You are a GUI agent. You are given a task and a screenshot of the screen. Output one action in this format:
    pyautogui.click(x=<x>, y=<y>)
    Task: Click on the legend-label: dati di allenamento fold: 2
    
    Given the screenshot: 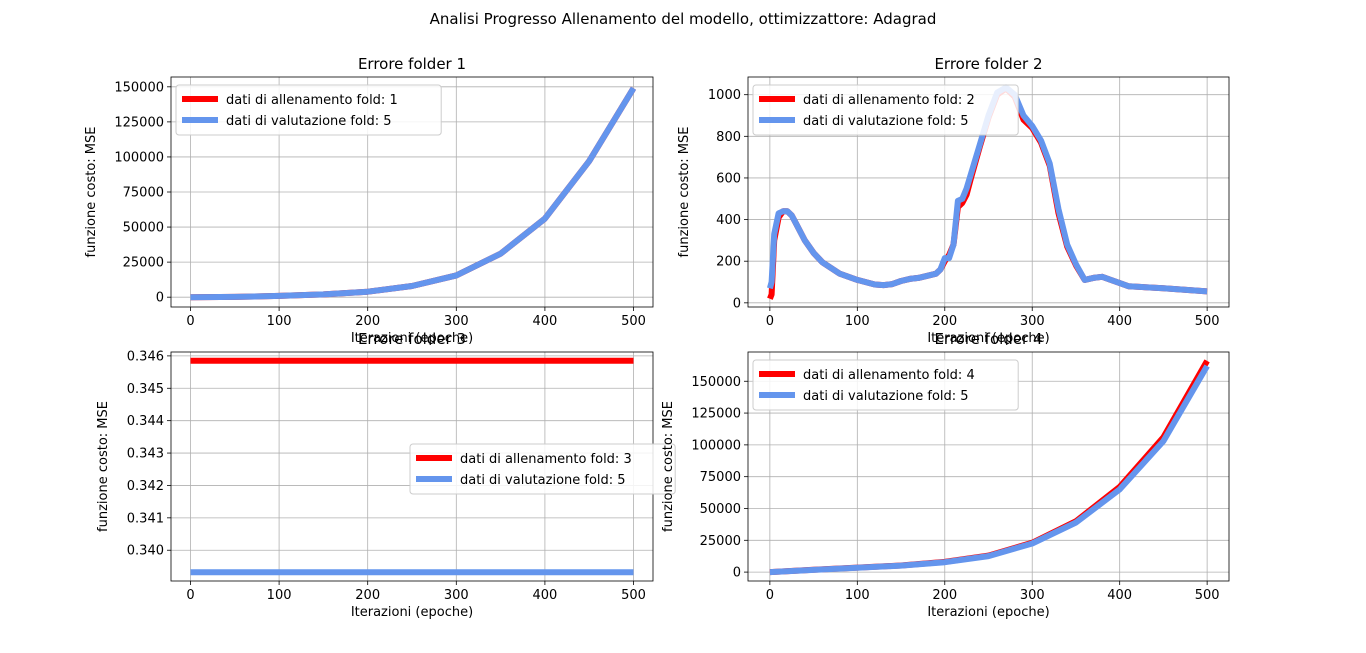 What is the action you would take?
    pyautogui.click(x=889, y=100)
    